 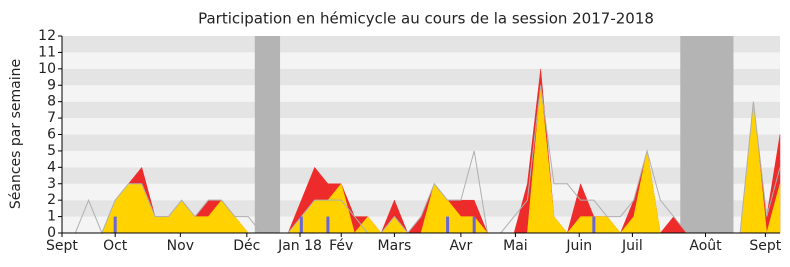 I want to click on y-tick-label: 9, so click(x=51, y=85).